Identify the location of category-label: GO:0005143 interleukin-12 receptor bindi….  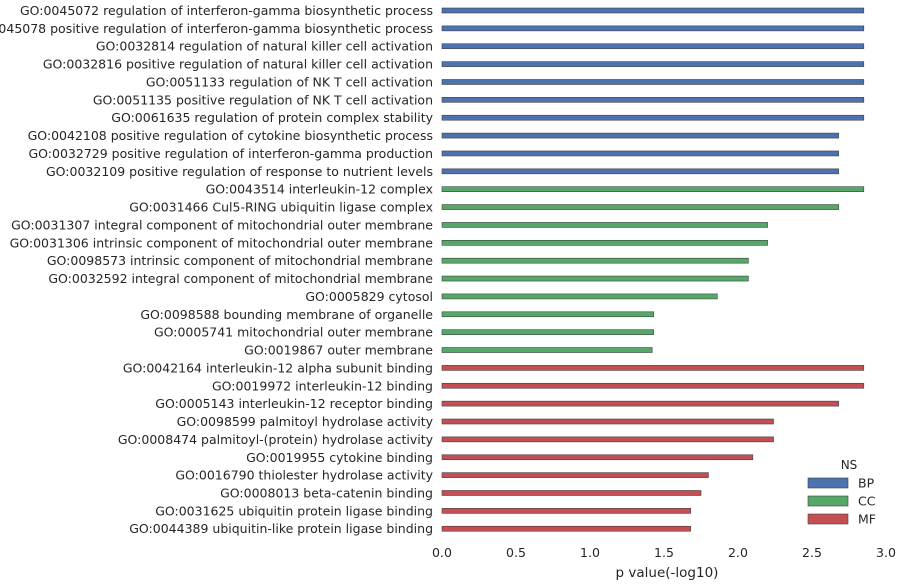
(294, 403).